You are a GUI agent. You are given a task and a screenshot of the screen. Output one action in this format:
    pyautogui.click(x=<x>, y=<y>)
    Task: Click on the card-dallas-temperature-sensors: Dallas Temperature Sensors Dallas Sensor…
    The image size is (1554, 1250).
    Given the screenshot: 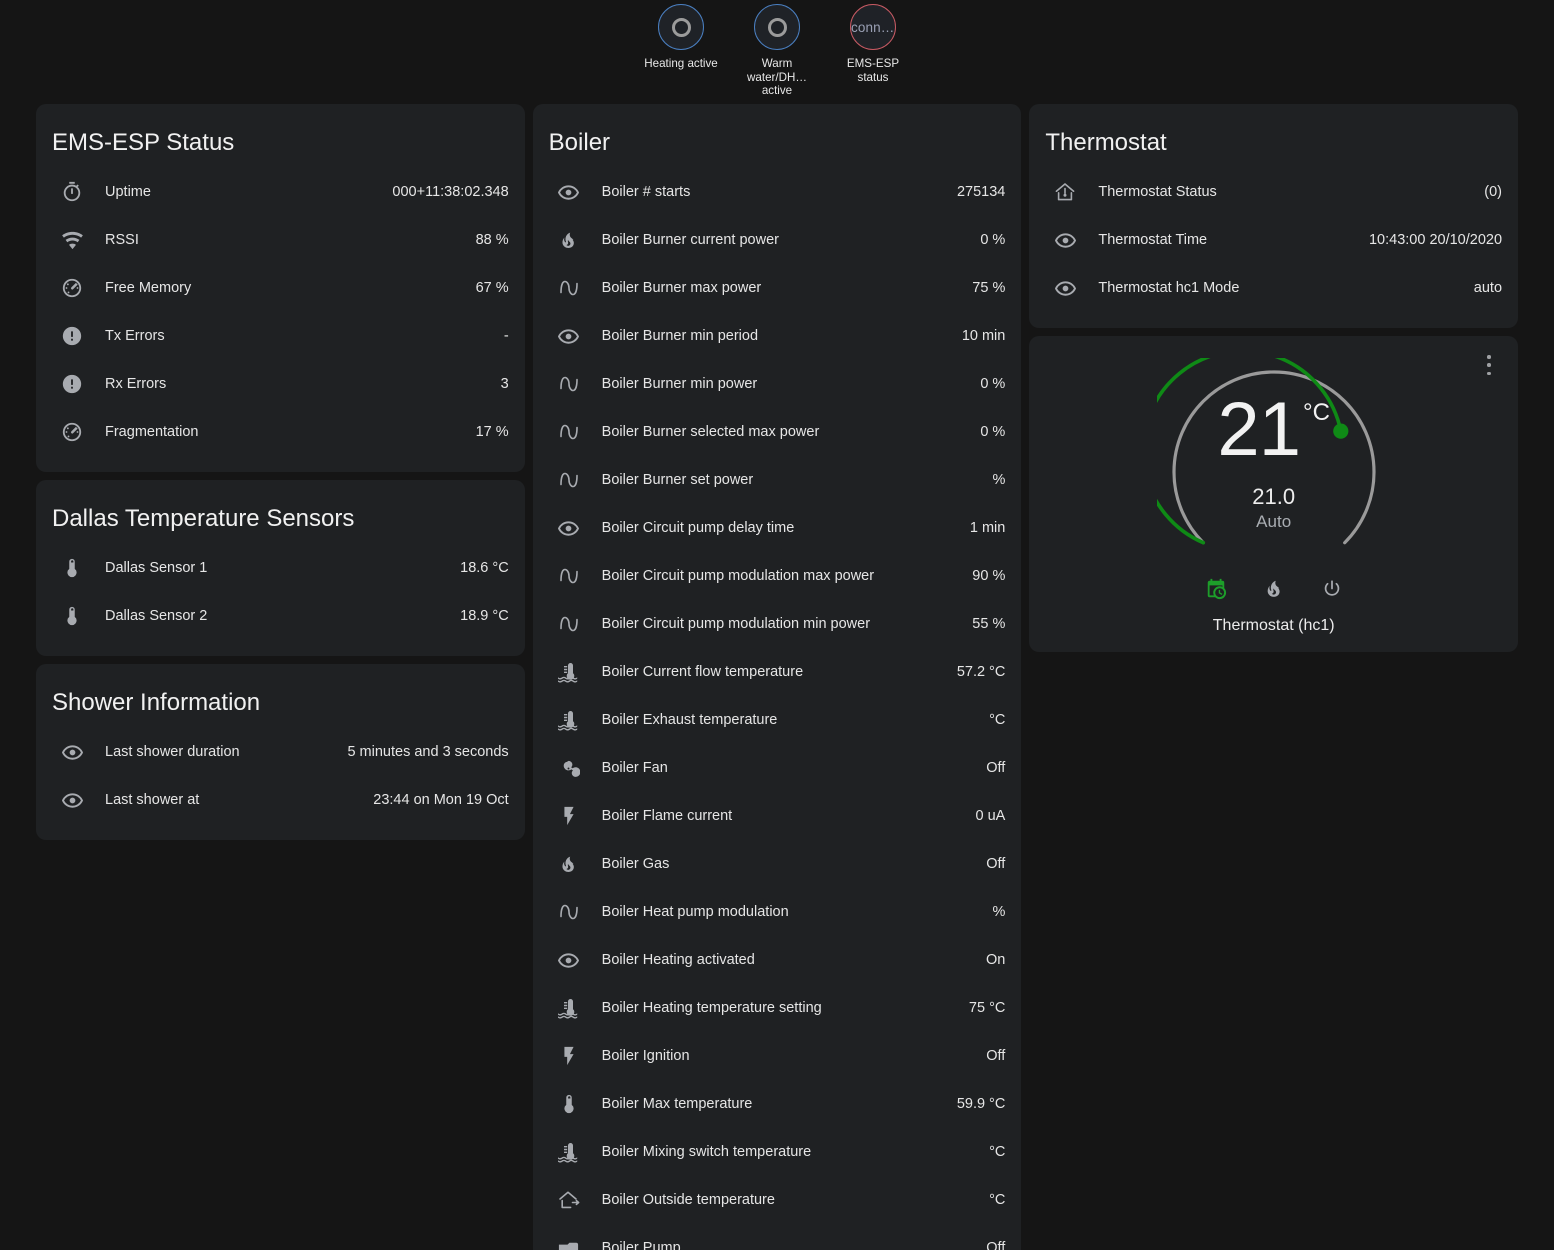 What is the action you would take?
    pyautogui.click(x=280, y=568)
    